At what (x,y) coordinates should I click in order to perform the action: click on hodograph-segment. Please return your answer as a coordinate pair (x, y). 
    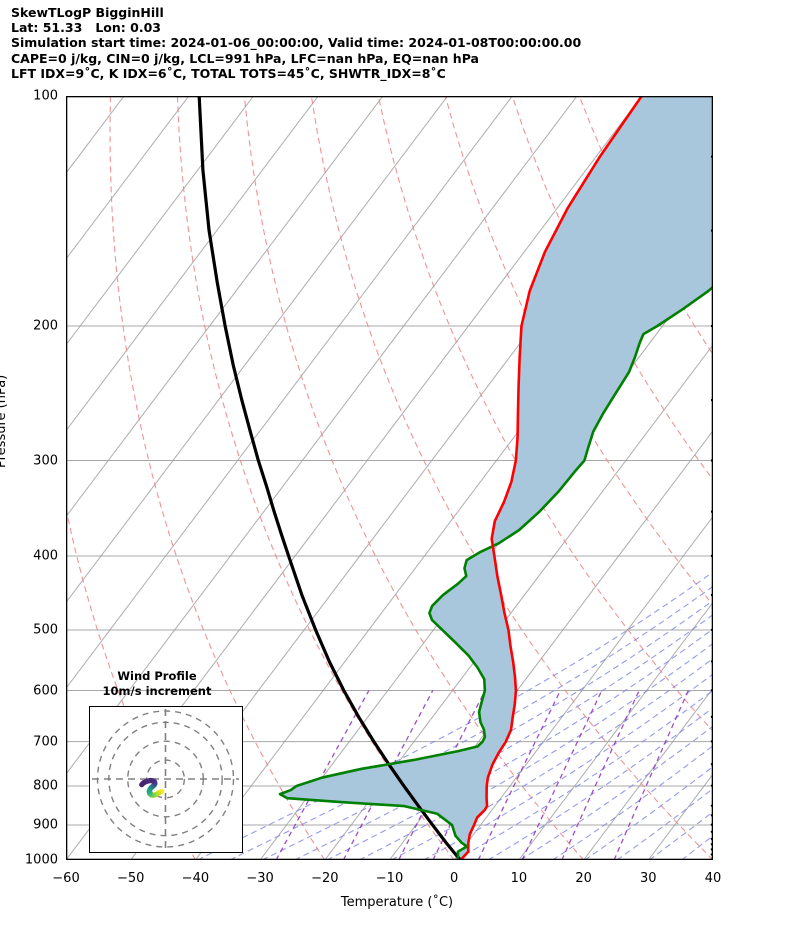
    Looking at the image, I should click on (143, 784).